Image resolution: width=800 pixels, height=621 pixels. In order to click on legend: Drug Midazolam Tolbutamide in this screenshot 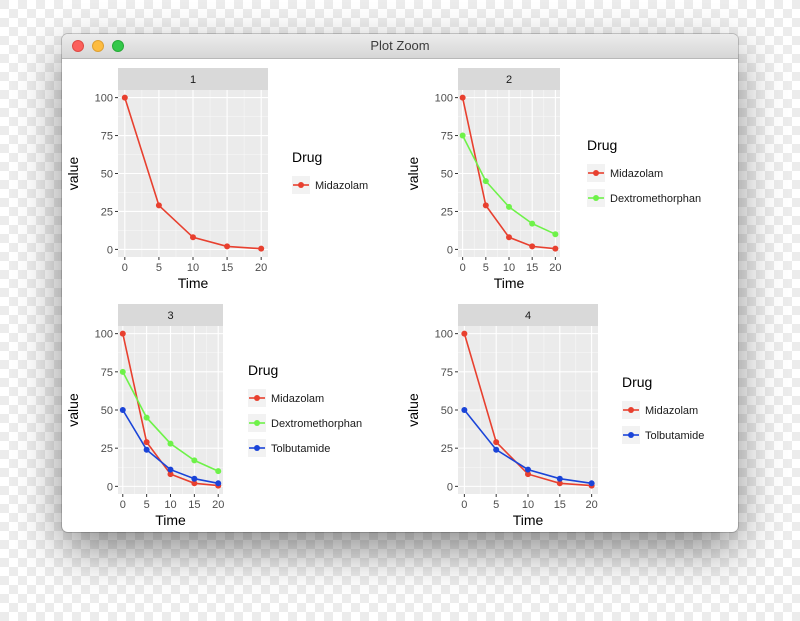, I will do `click(663, 409)`.